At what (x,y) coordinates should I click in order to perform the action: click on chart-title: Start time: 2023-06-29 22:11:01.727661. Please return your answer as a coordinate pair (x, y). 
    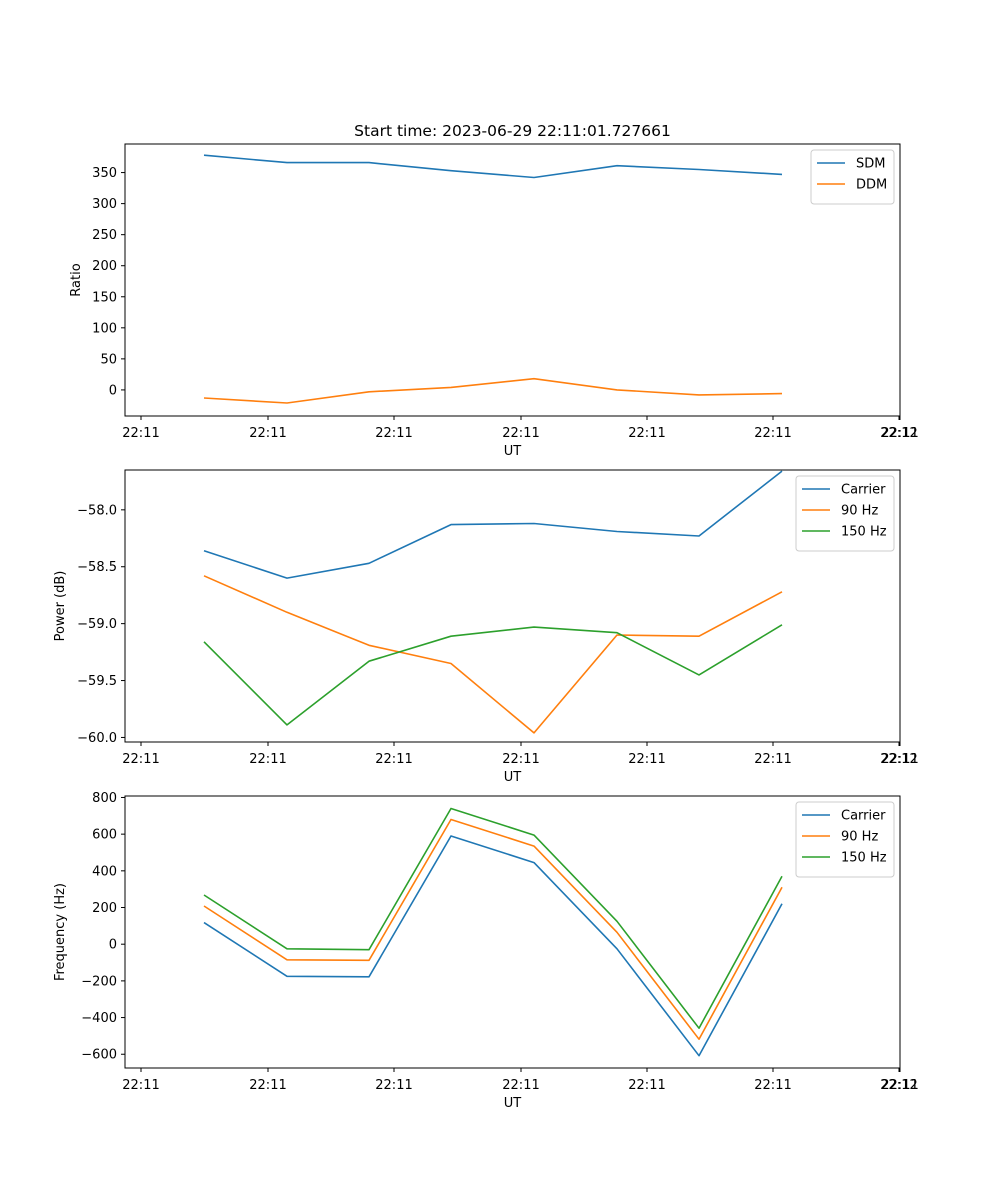
    Looking at the image, I should click on (512, 131).